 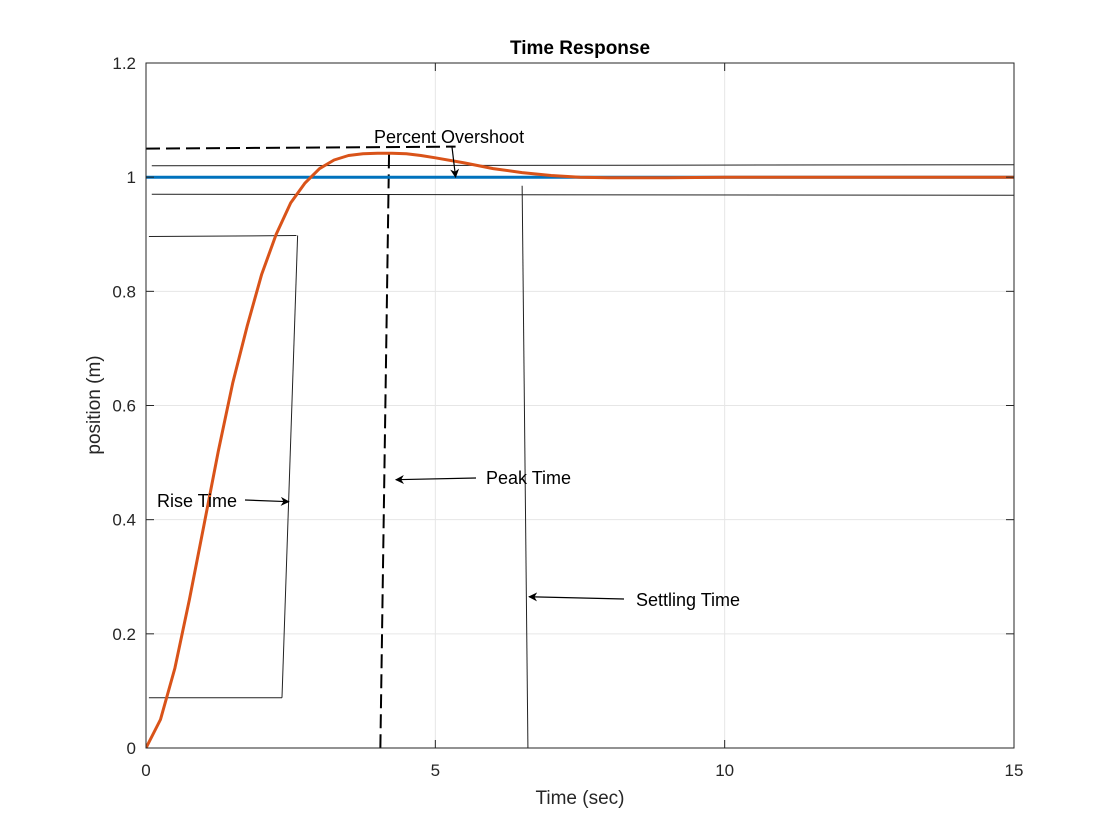 What do you see at coordinates (525, 466) in the screenshot?
I see `settling-time-line` at bounding box center [525, 466].